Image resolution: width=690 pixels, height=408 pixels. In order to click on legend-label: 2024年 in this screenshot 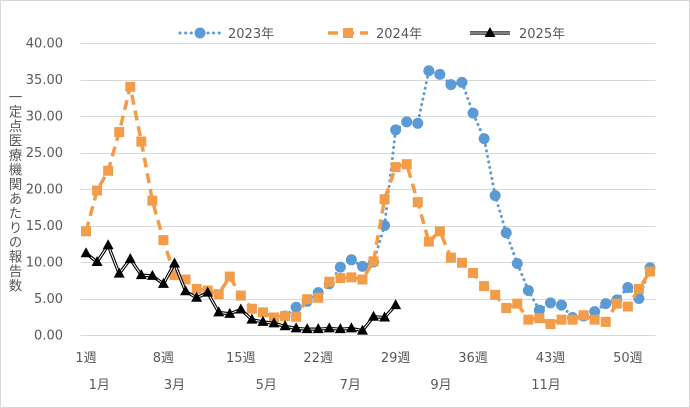, I will do `click(399, 34)`.